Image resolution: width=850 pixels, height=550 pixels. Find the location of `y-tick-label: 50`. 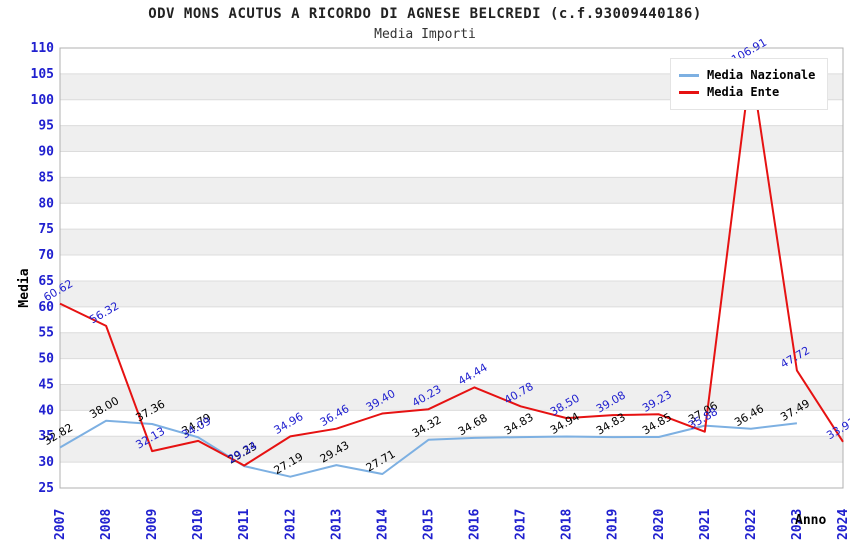

y-tick-label: 50 is located at coordinates (46, 359).